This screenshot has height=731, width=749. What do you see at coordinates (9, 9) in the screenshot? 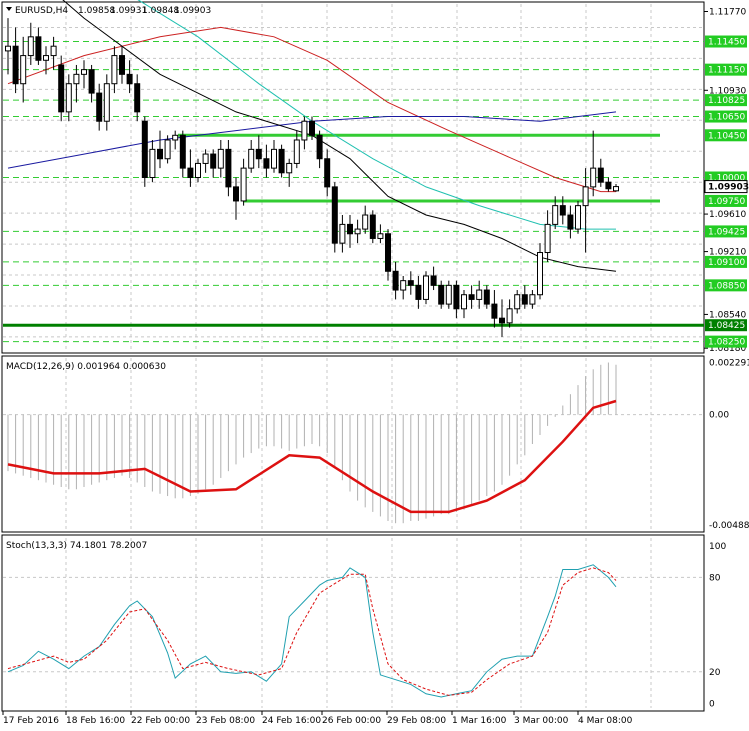
I see `dropdown-triangle-icon` at bounding box center [9, 9].